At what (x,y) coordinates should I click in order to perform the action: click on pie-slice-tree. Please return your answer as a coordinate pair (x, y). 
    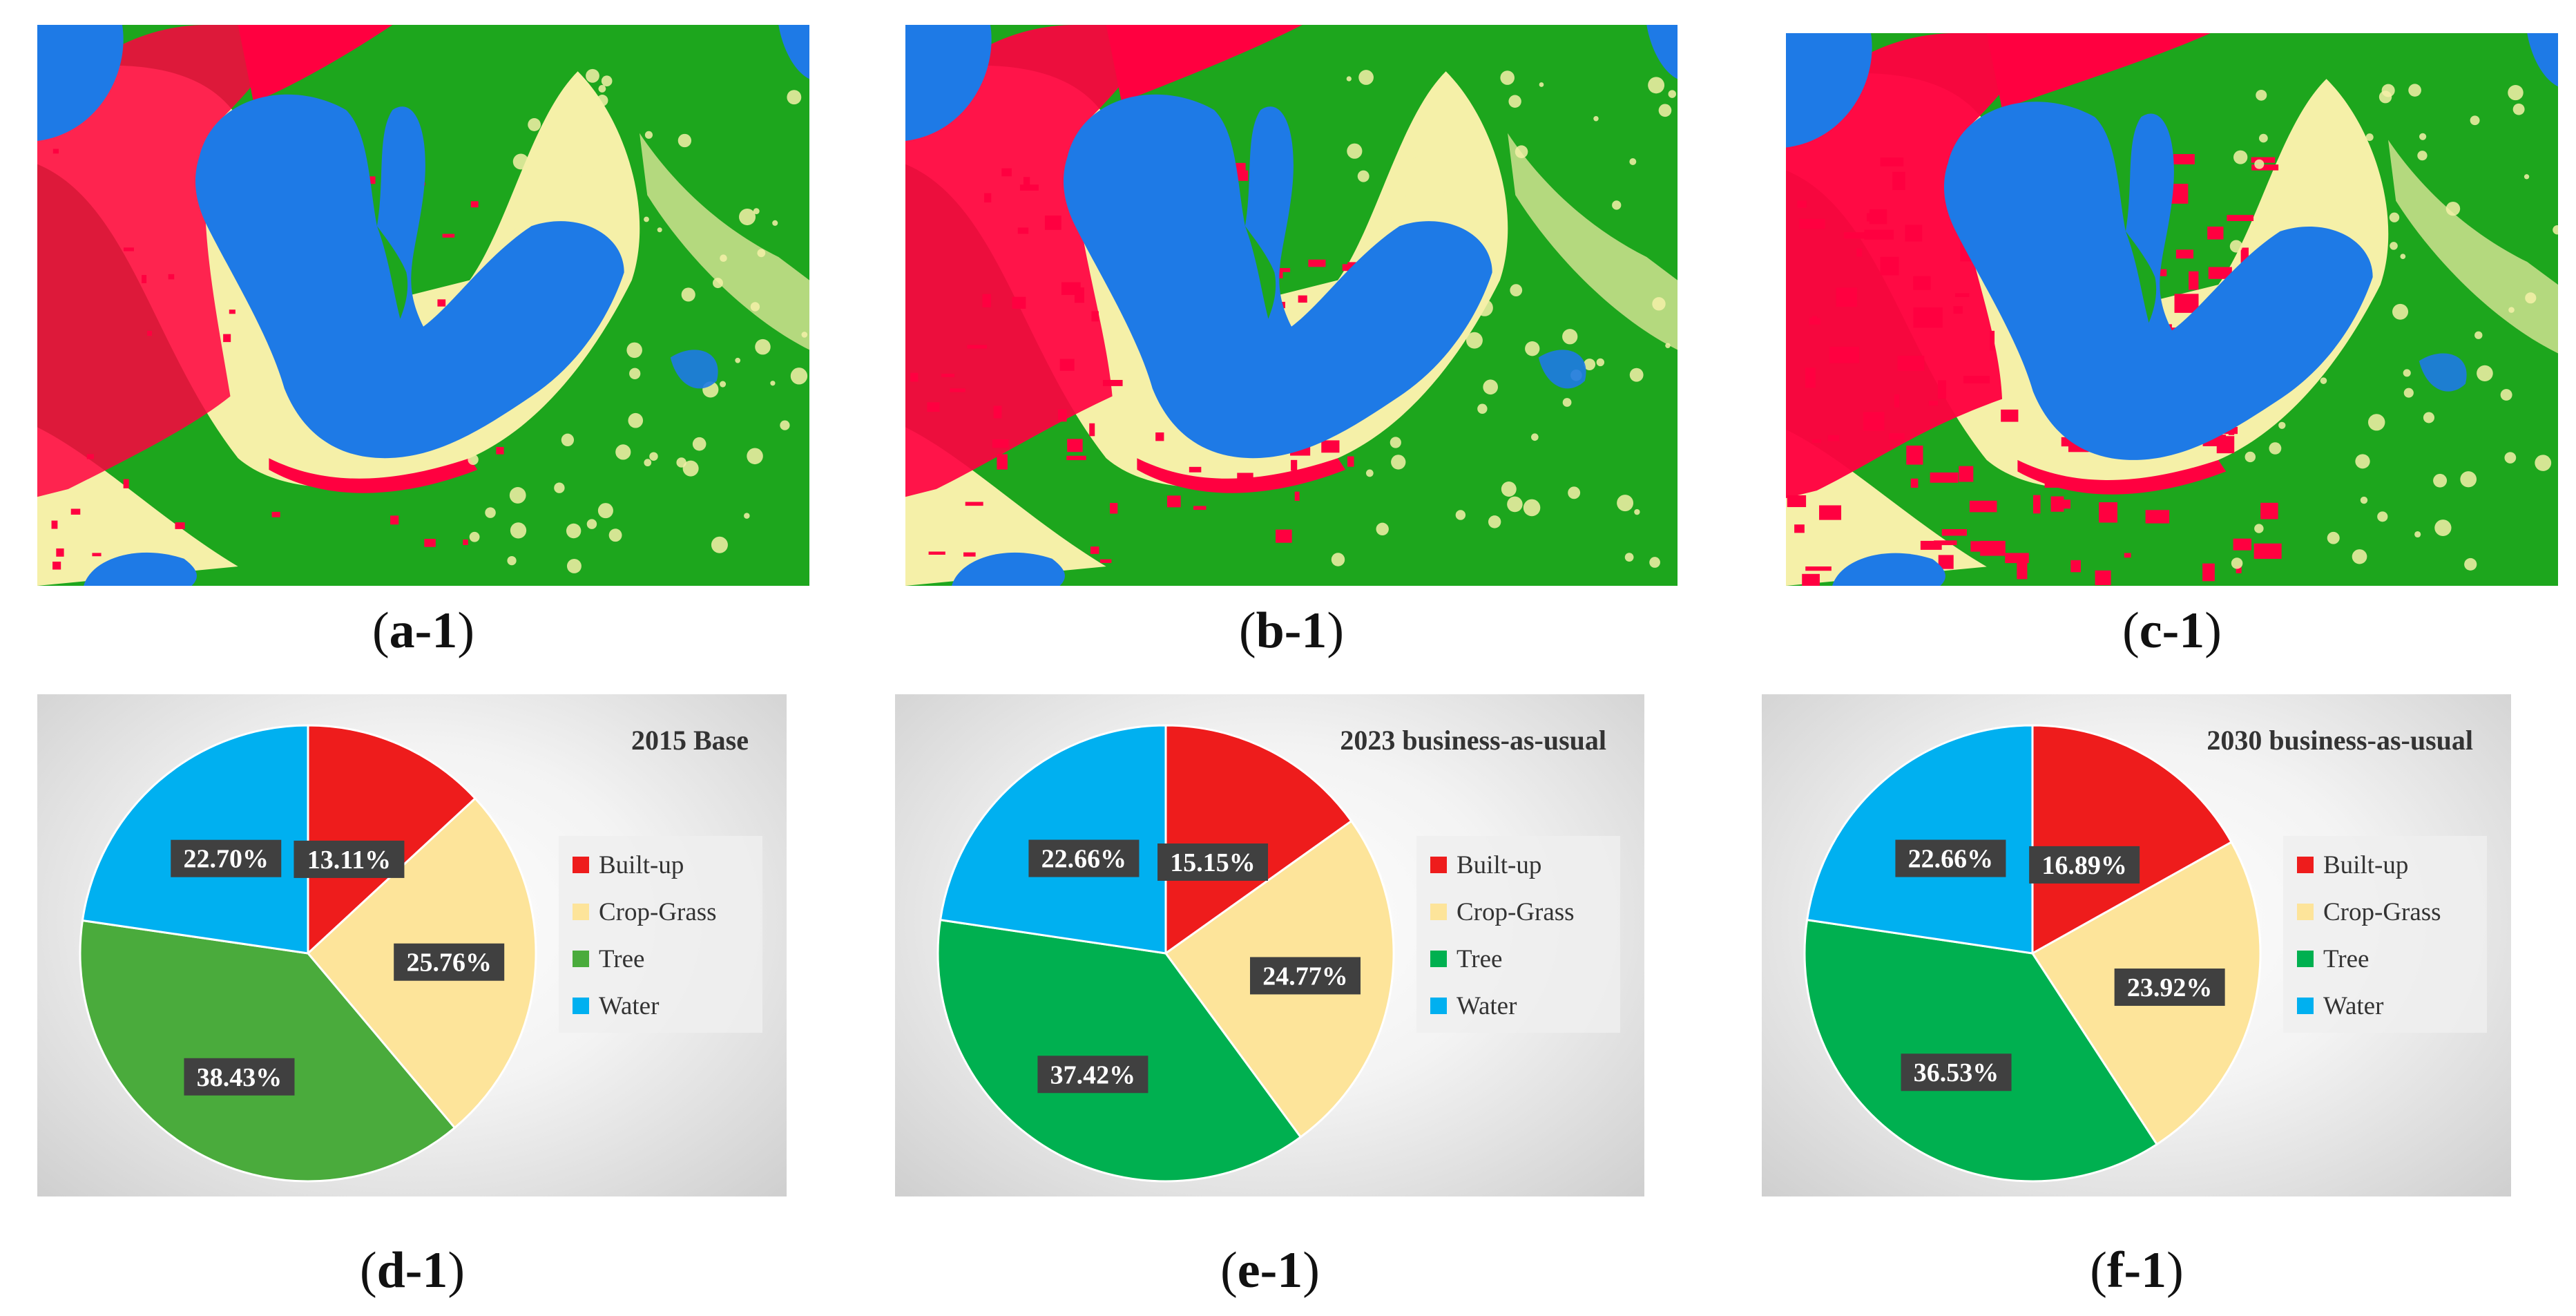
    Looking at the image, I should click on (267, 1051).